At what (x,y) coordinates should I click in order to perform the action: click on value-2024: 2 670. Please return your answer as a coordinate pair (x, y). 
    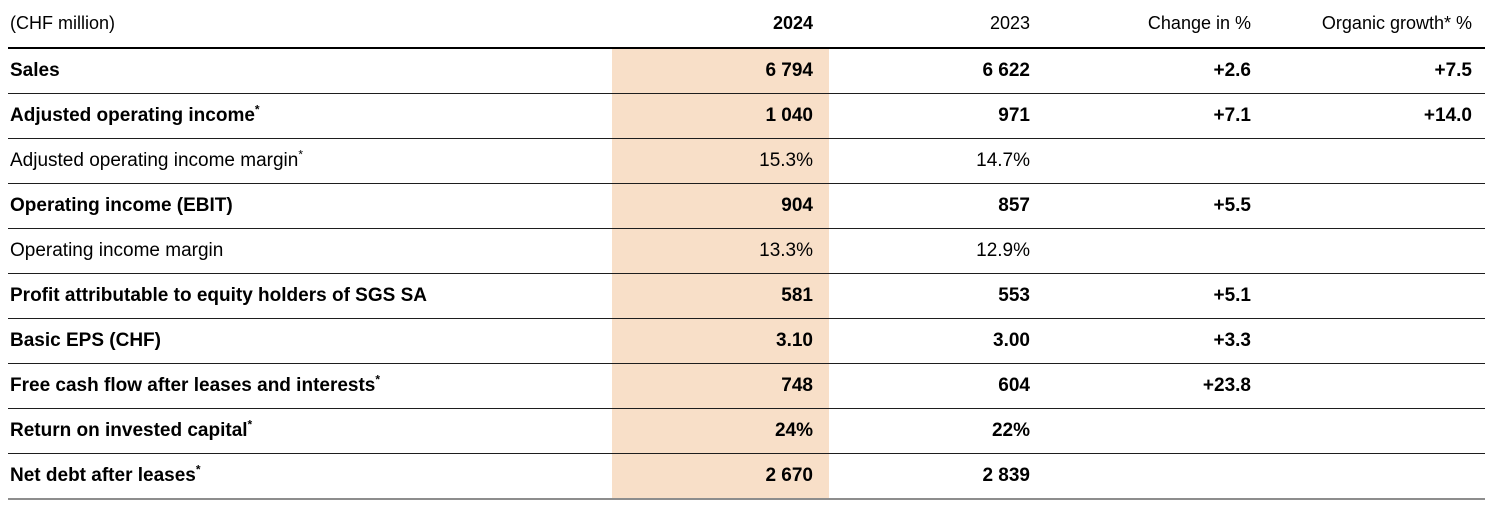
    Looking at the image, I should click on (720, 476).